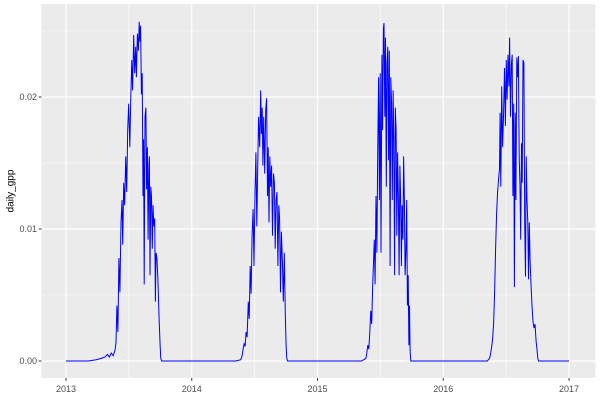 This screenshot has height=400, width=600. I want to click on x-tick-label: 2017, so click(569, 389).